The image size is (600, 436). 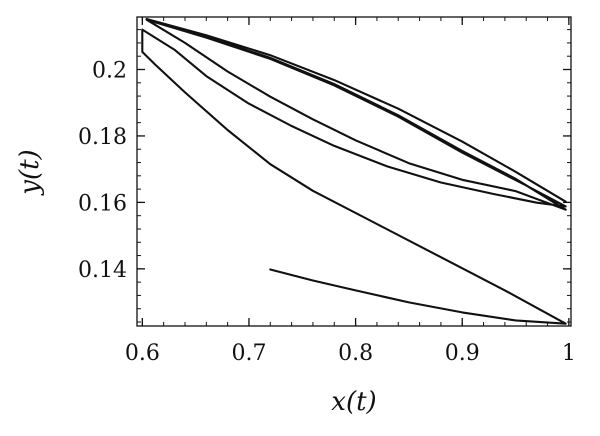 What do you see at coordinates (102, 203) in the screenshot?
I see `y-tick-label: 0.16` at bounding box center [102, 203].